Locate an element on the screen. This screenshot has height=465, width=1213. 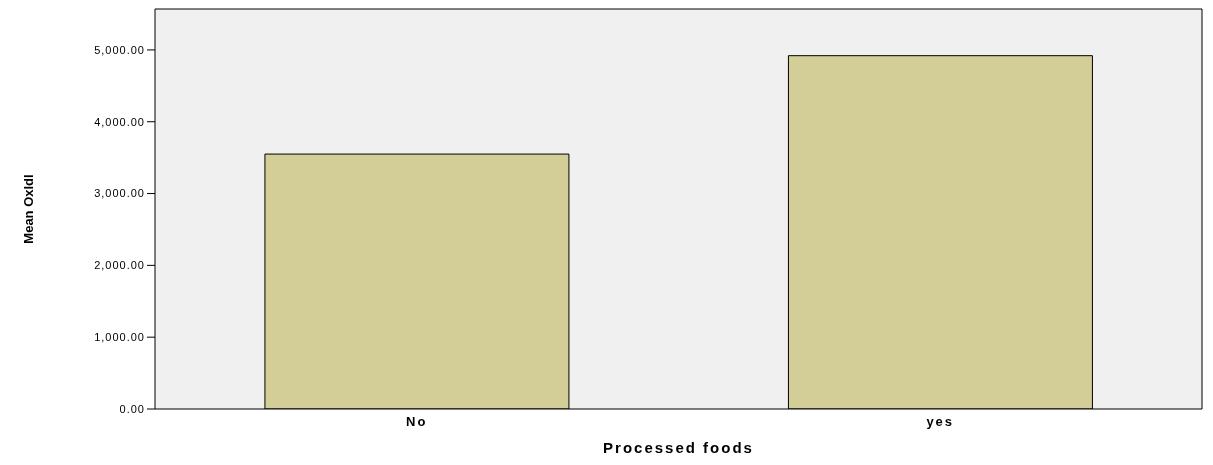
x-tick-label: yes is located at coordinates (940, 422).